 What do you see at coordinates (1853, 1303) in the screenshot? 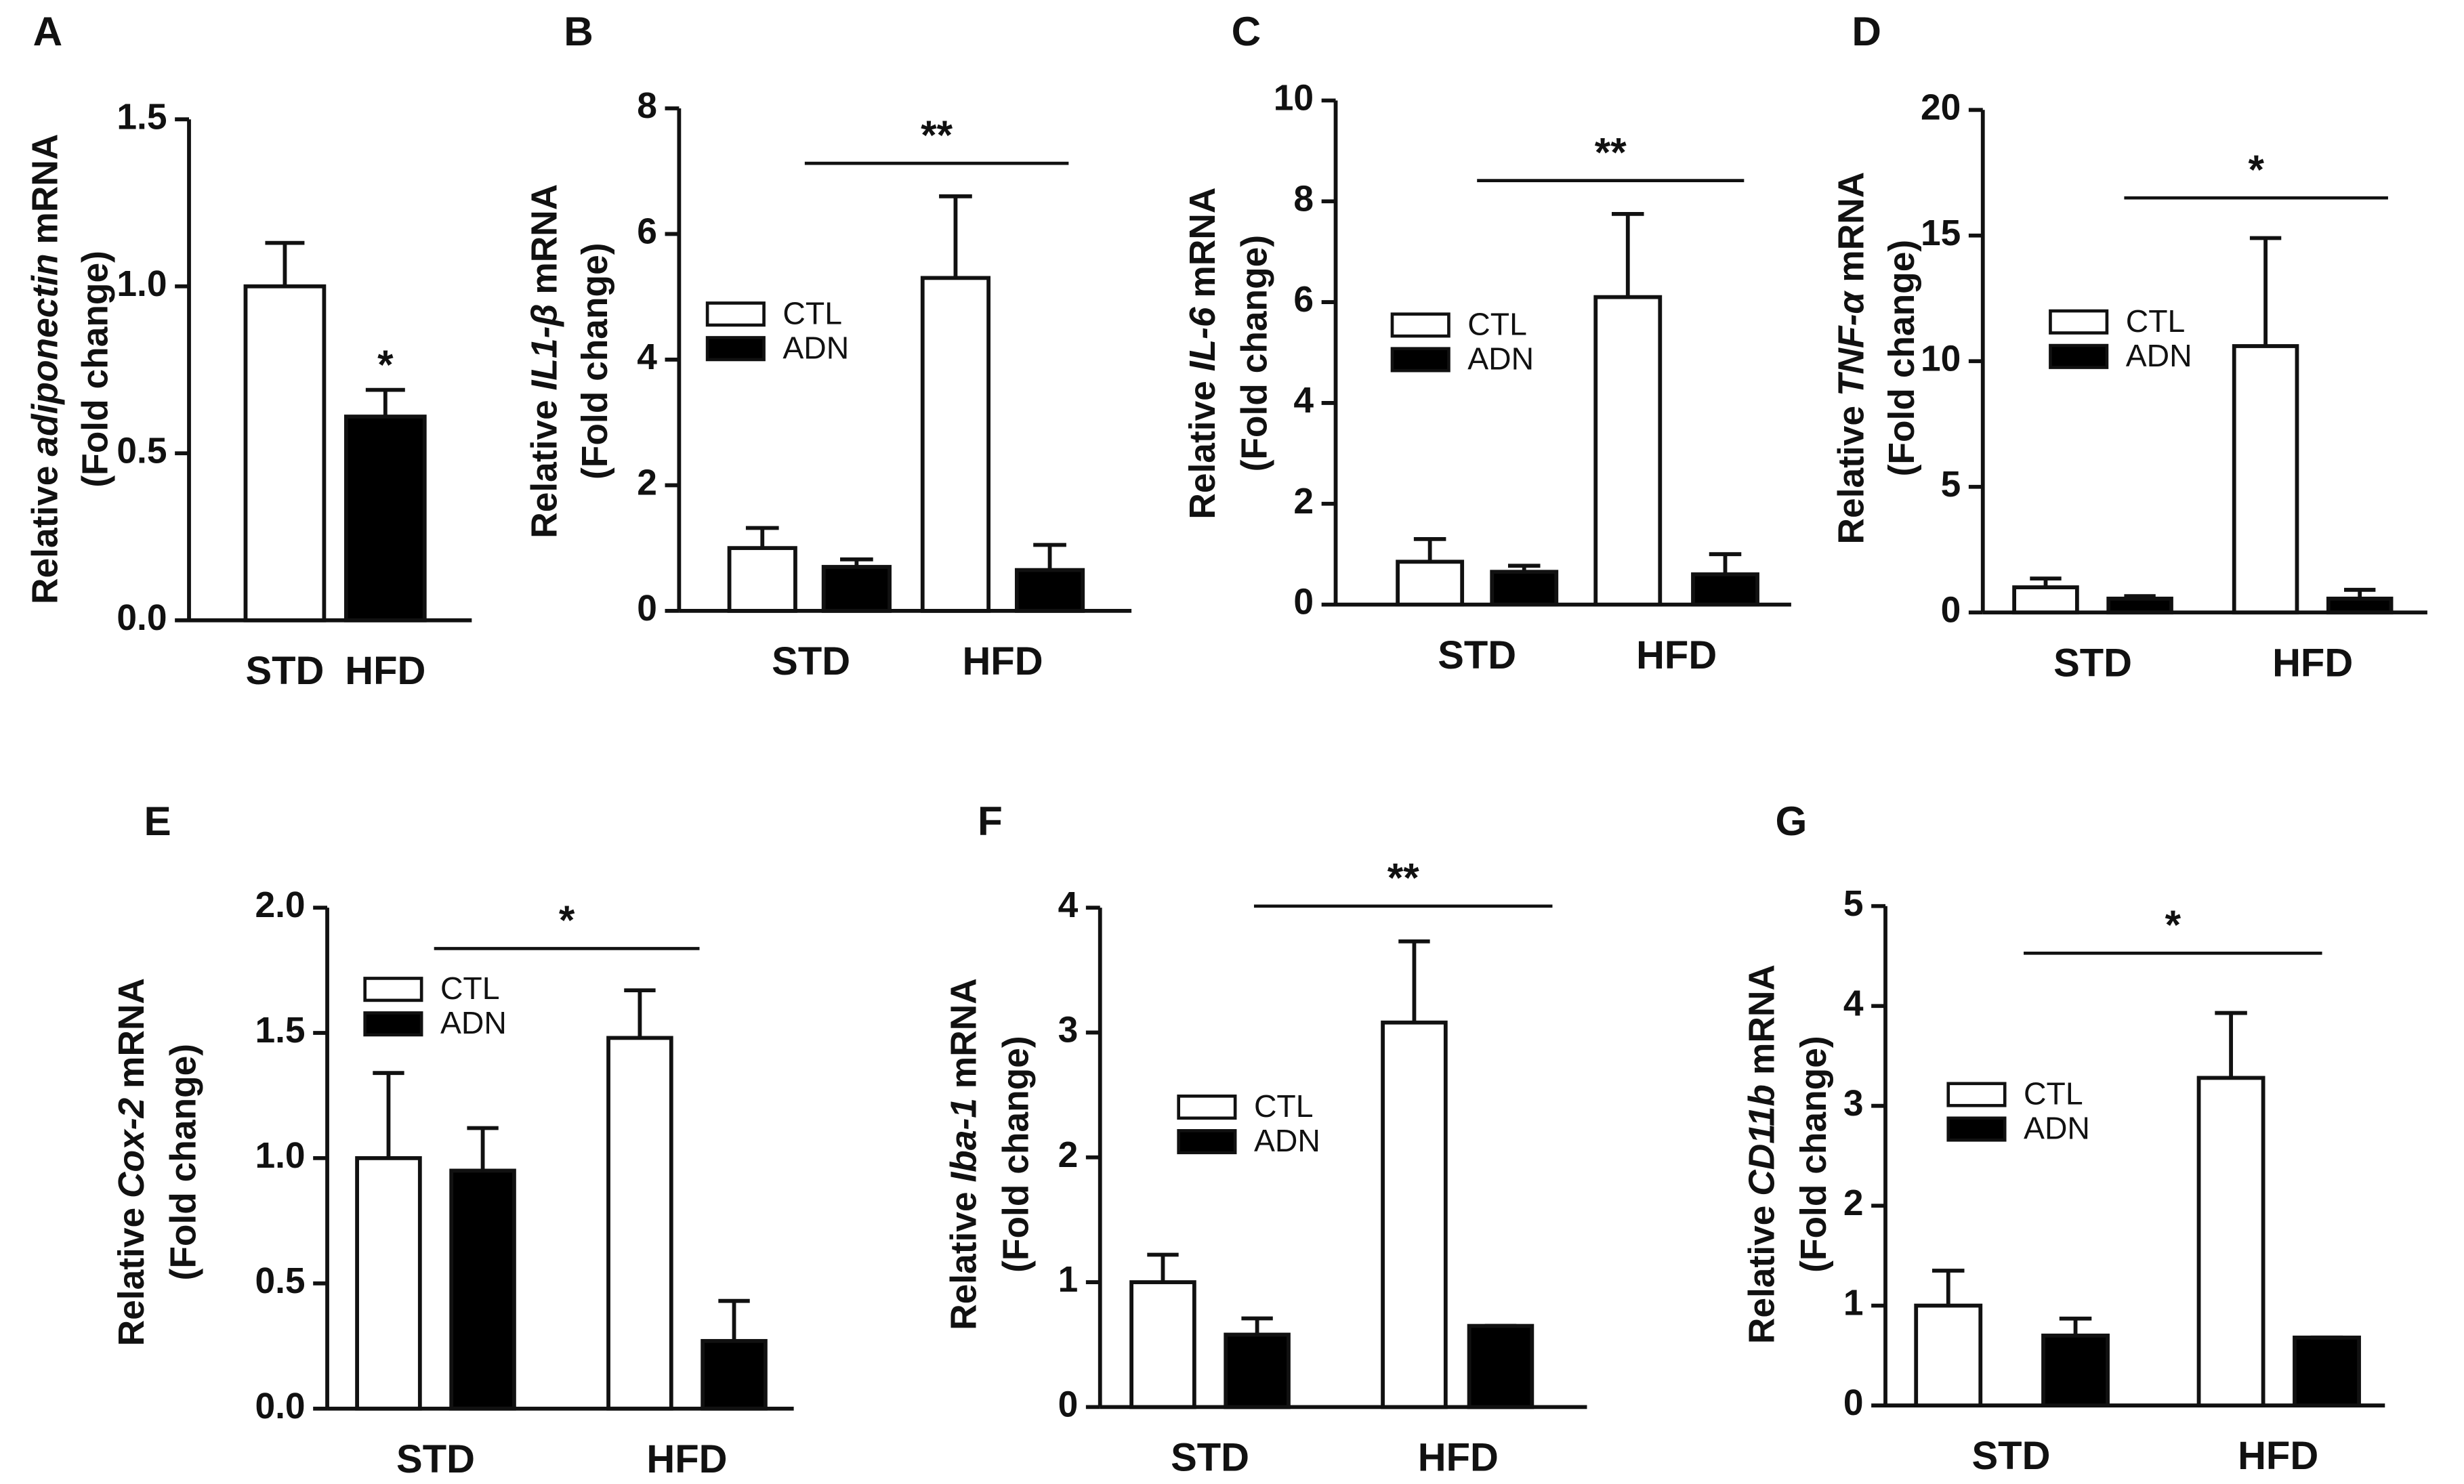
I see `y-tick-label: 1` at bounding box center [1853, 1303].